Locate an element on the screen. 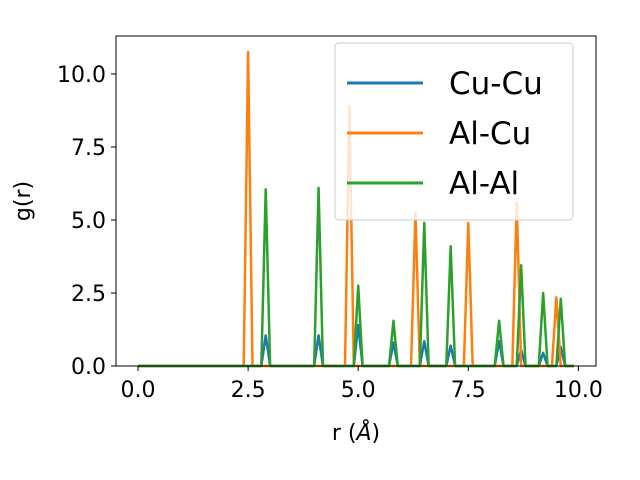  y-tick-label: 0.0 is located at coordinates (88, 367).